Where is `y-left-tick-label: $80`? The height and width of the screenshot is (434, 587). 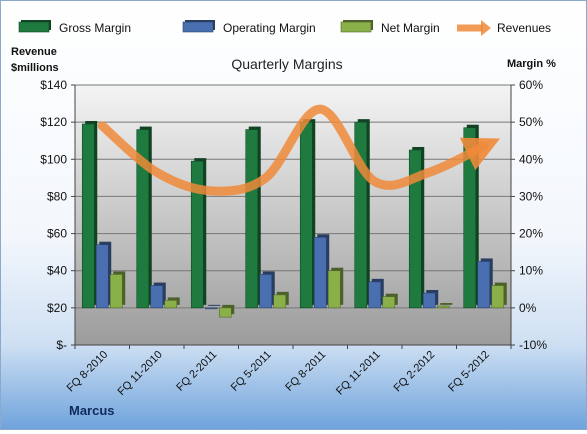
y-left-tick-label: $80 is located at coordinates (57, 196).